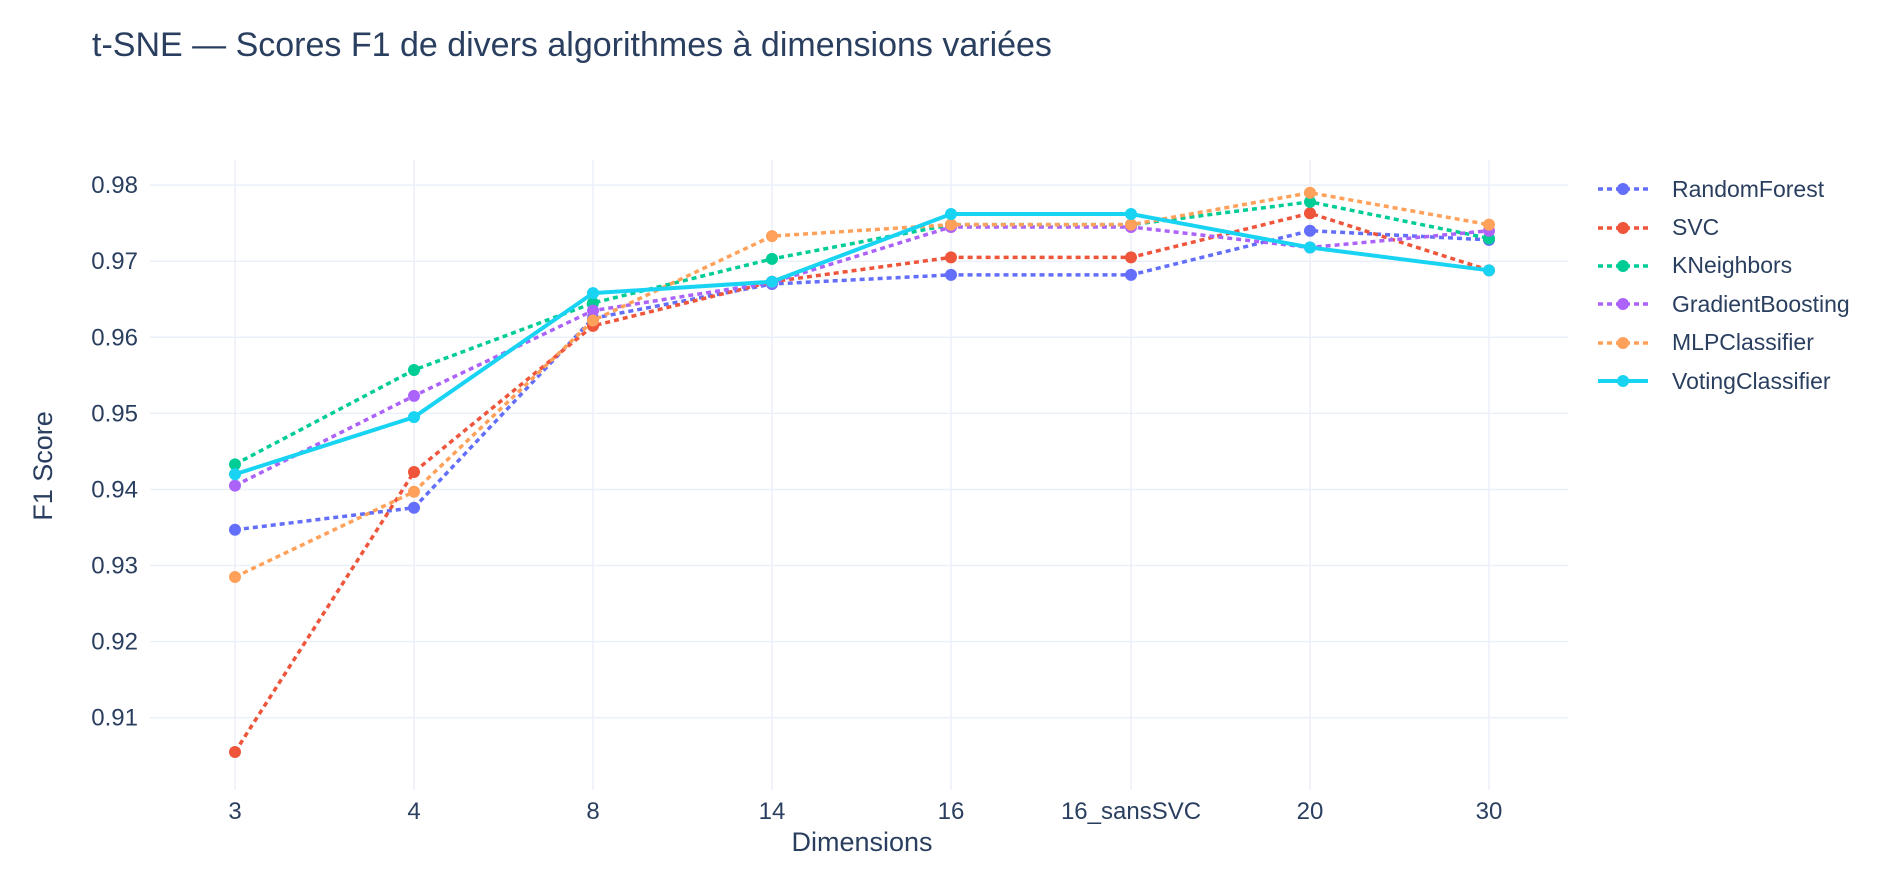 This screenshot has height=876, width=1898. I want to click on legend-label: KNeighbors, so click(1732, 265).